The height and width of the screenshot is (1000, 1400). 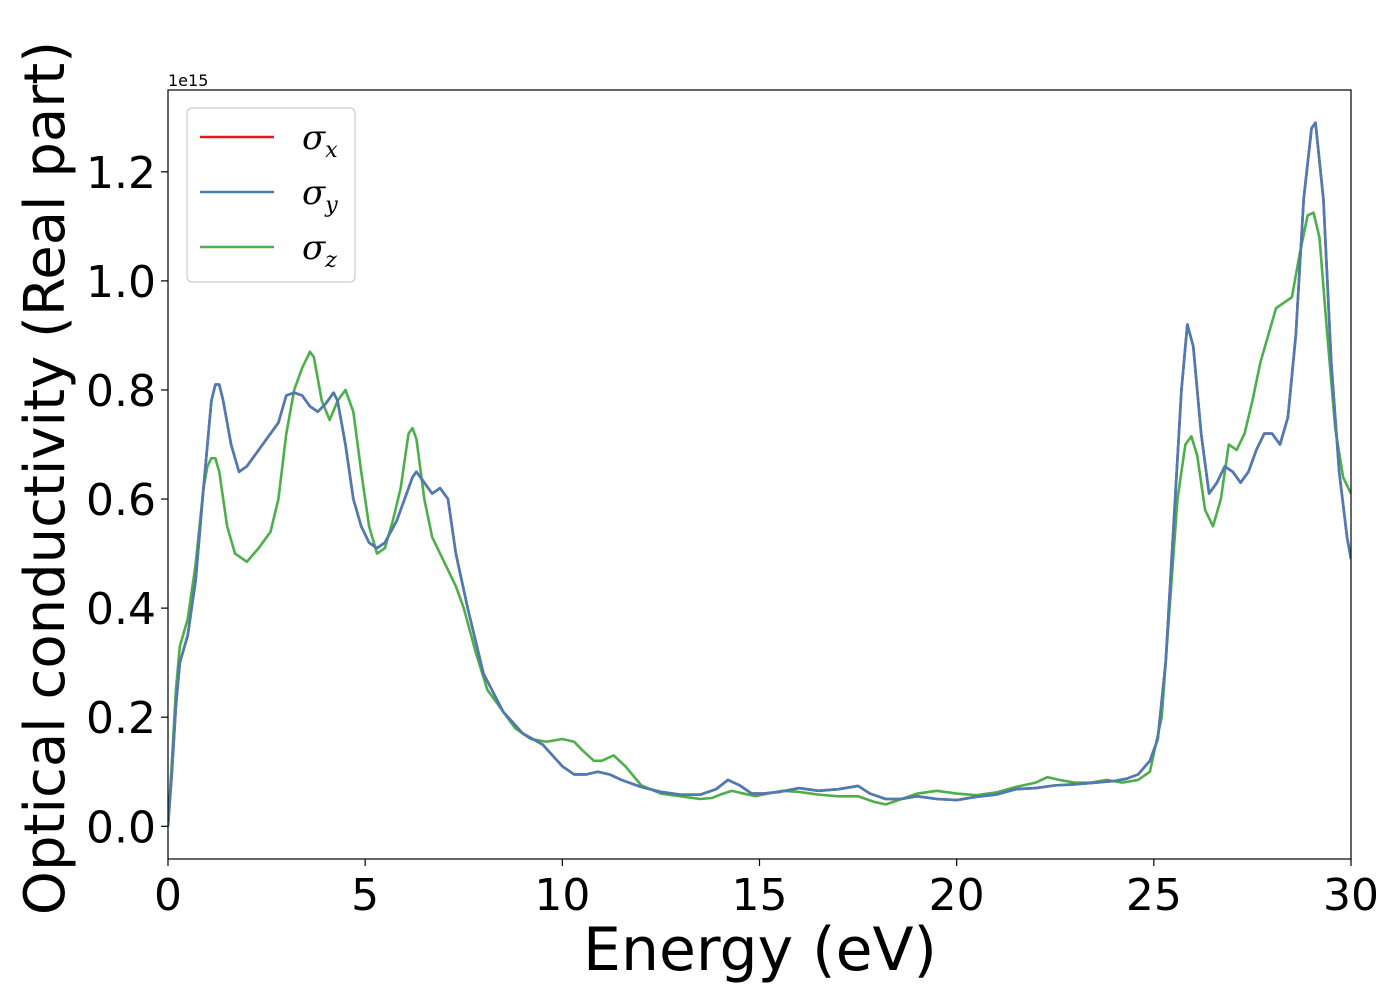 I want to click on x-tick-label: 20, so click(x=957, y=895).